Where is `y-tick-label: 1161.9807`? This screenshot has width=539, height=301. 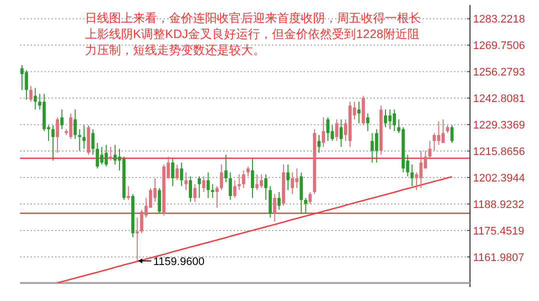
y-tick-label: 1161.9807 is located at coordinates (498, 258).